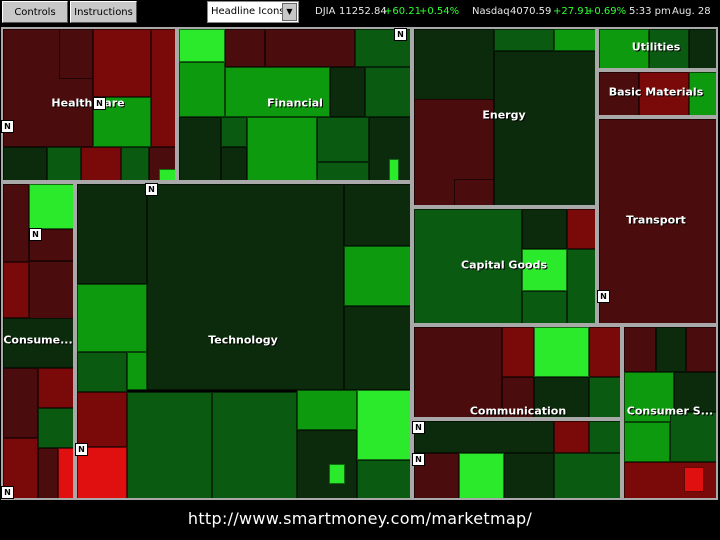 This screenshot has width=720, height=540. I want to click on instructions-button: Instructions, so click(103, 12).